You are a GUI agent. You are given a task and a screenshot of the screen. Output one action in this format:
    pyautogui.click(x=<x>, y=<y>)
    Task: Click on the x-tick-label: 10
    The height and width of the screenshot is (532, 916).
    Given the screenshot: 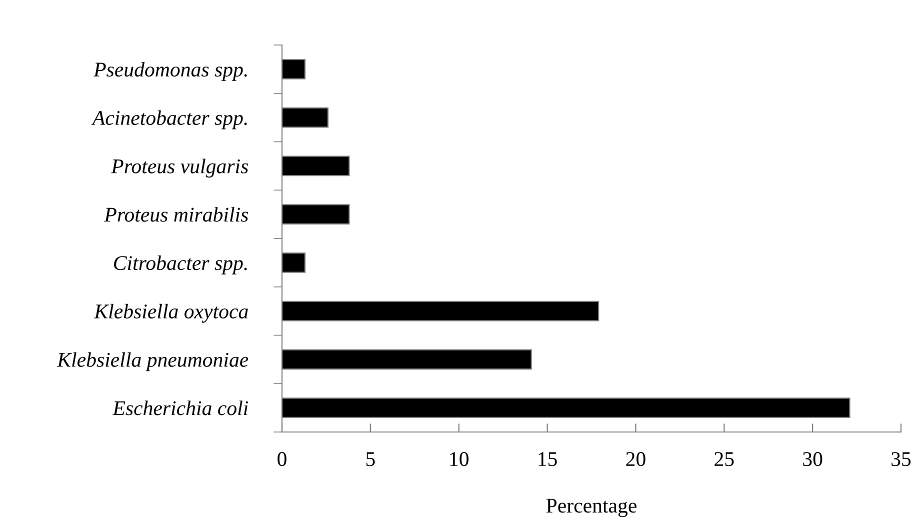 What is the action you would take?
    pyautogui.click(x=459, y=459)
    